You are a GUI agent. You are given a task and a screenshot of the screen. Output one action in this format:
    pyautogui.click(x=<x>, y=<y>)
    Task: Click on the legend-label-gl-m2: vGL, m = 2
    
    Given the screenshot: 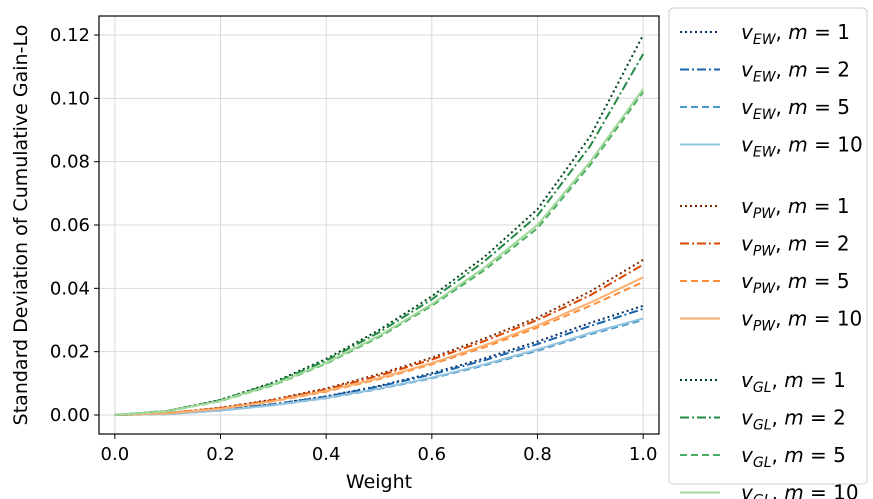 What is the action you would take?
    pyautogui.click(x=793, y=420)
    